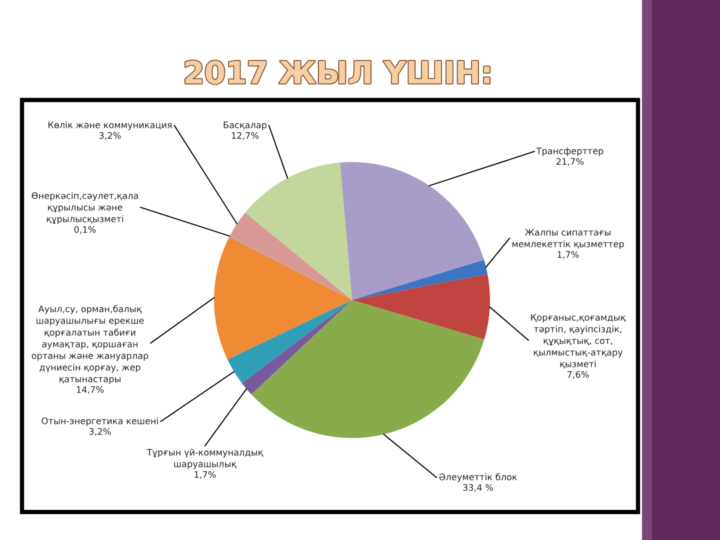  What do you see at coordinates (245, 136) in the screenshot?
I see `data-label: 12,7%` at bounding box center [245, 136].